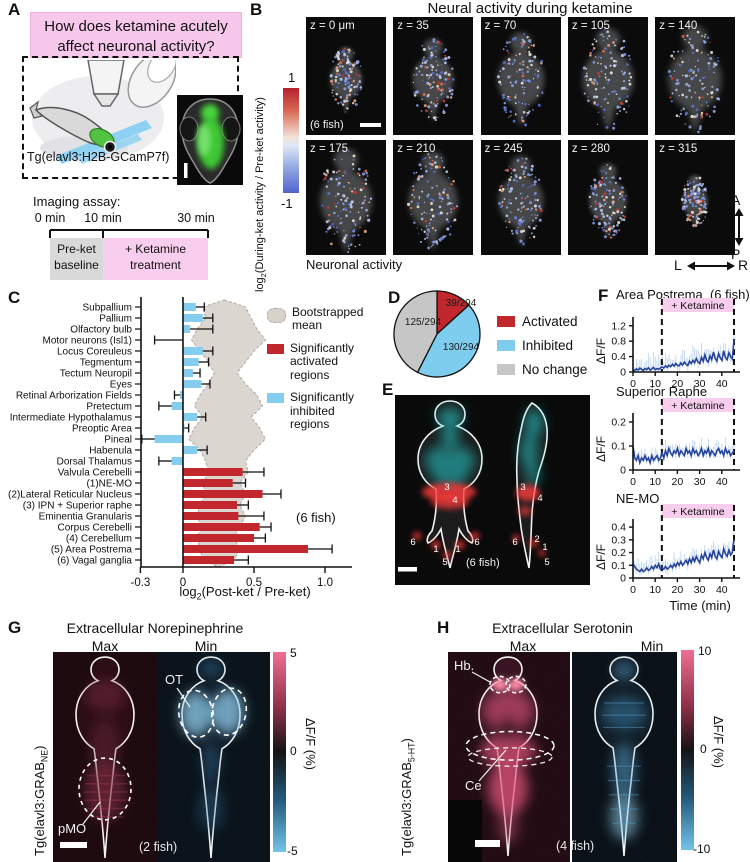 The width and height of the screenshot is (750, 862). Describe the element at coordinates (718, 742) in the screenshot. I see `h-colorbar-label: ΔF/F (%)` at that location.